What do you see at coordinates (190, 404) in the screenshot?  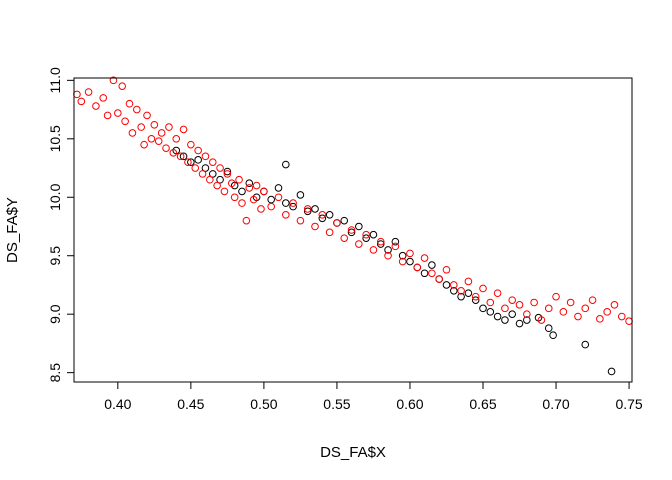 I see `x-tick-label: 0.45` at bounding box center [190, 404].